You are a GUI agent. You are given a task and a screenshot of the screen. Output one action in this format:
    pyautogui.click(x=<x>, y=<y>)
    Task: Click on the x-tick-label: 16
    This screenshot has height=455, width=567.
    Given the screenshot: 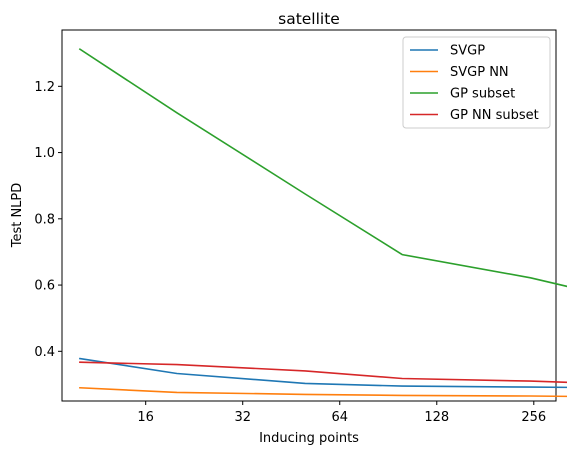 What is the action you would take?
    pyautogui.click(x=145, y=417)
    